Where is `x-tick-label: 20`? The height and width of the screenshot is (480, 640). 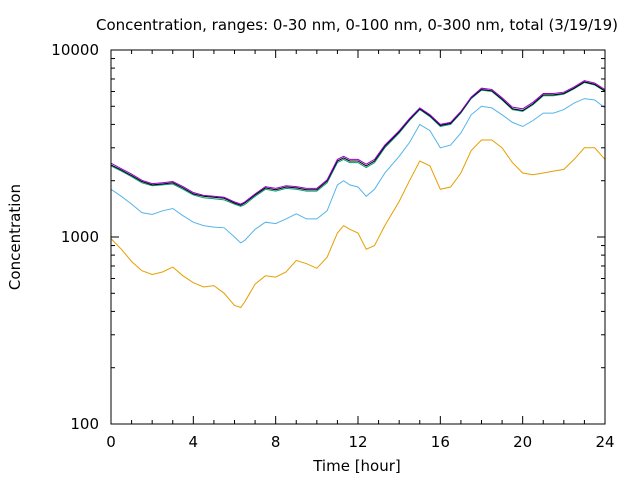 x-tick-label: 20 is located at coordinates (522, 442).